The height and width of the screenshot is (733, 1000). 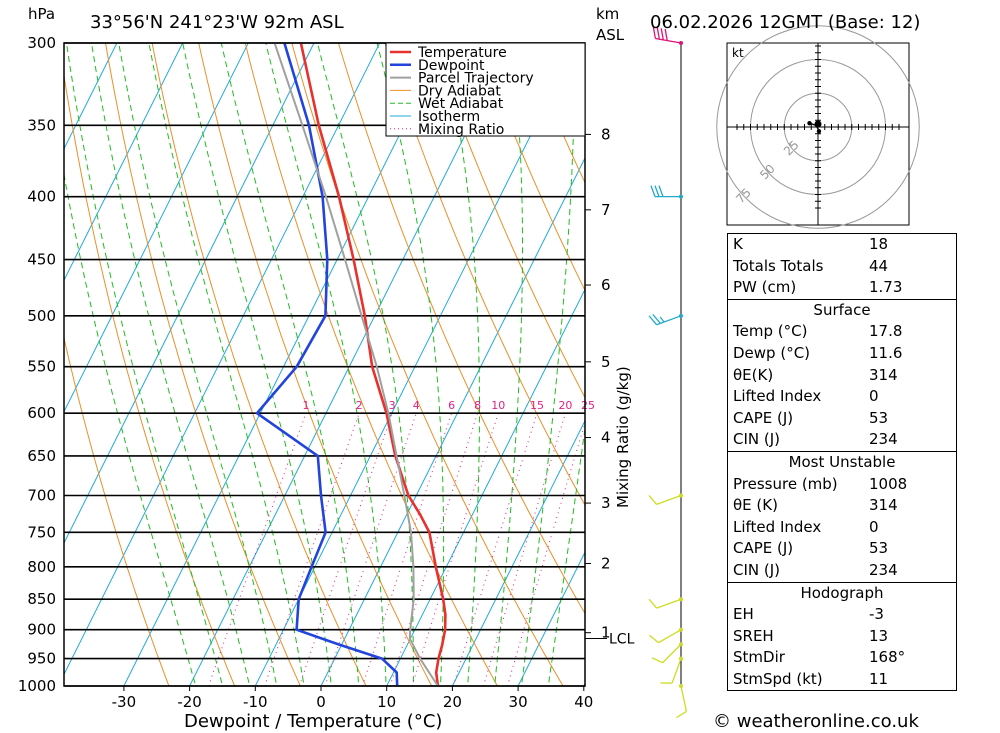 What do you see at coordinates (189, 702) in the screenshot?
I see `x-tick-label: -20` at bounding box center [189, 702].